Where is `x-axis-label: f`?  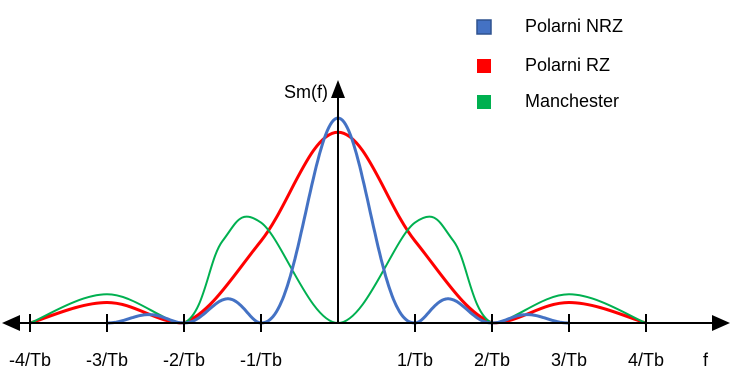 x-axis-label: f is located at coordinates (706, 360).